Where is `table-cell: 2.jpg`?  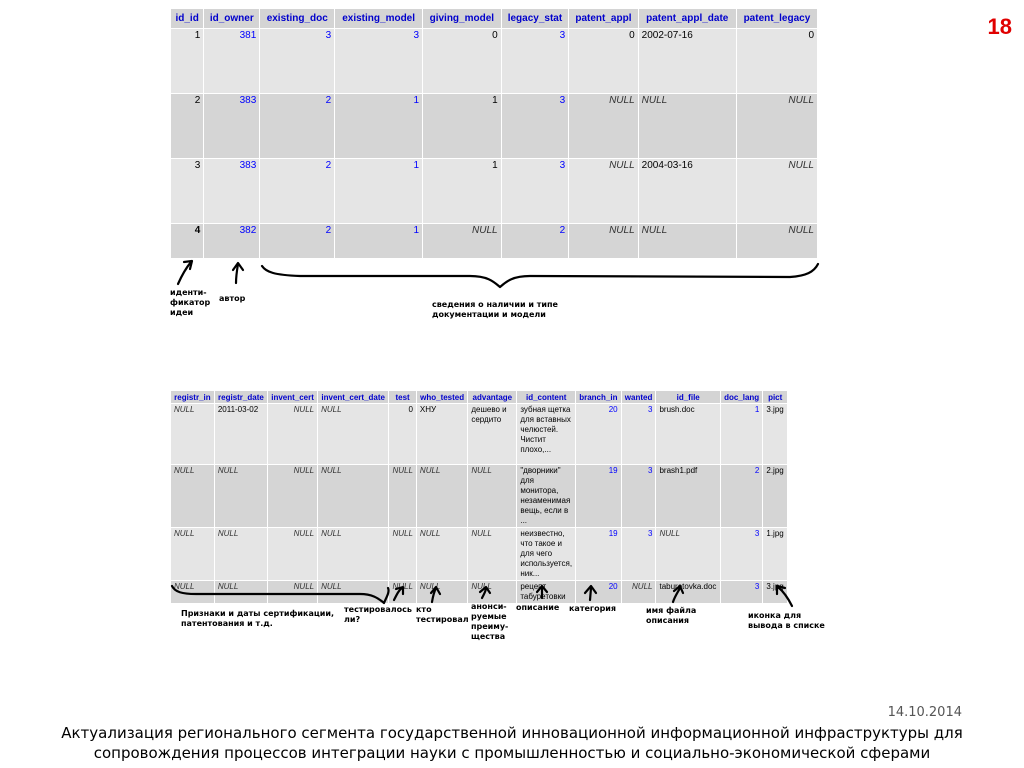 table-cell: 2.jpg is located at coordinates (775, 496).